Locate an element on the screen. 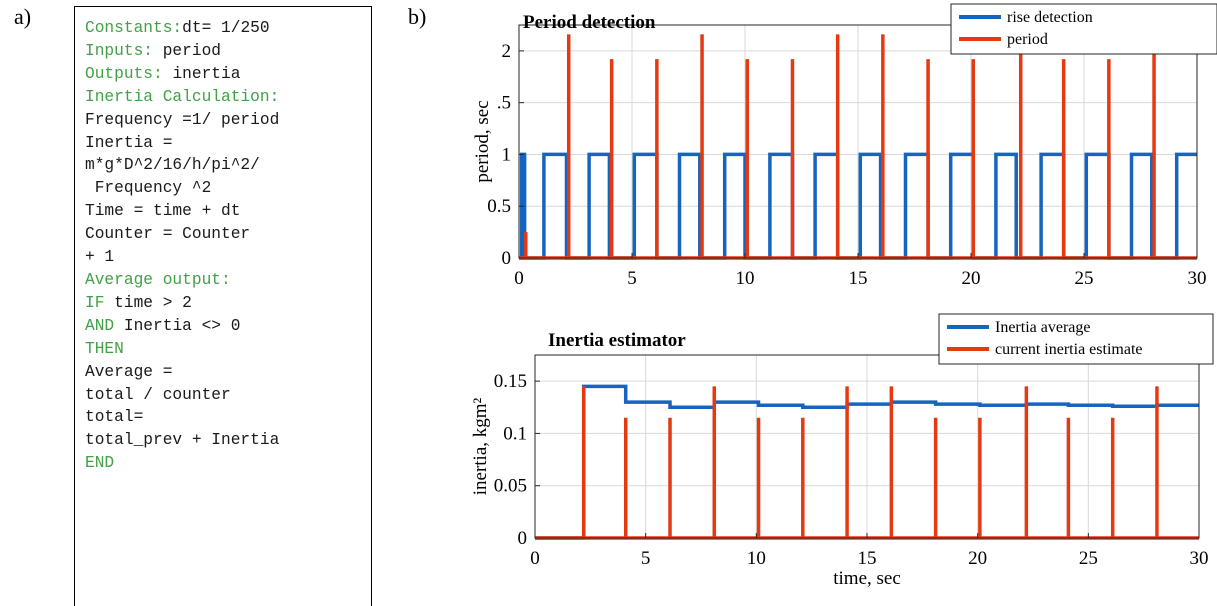  code-line: Frequency =1/ period is located at coordinates (182, 120).